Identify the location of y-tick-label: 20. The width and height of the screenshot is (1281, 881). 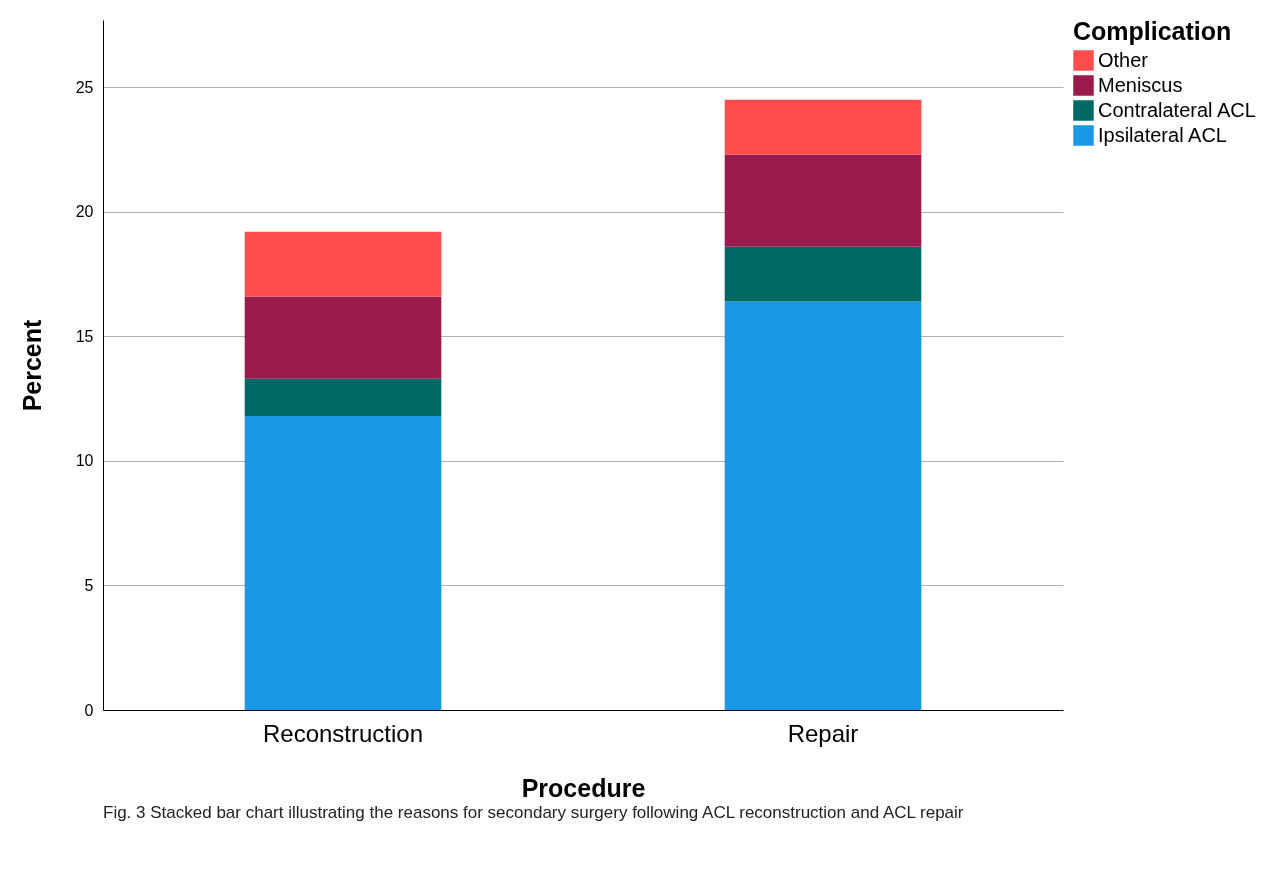
(84, 212).